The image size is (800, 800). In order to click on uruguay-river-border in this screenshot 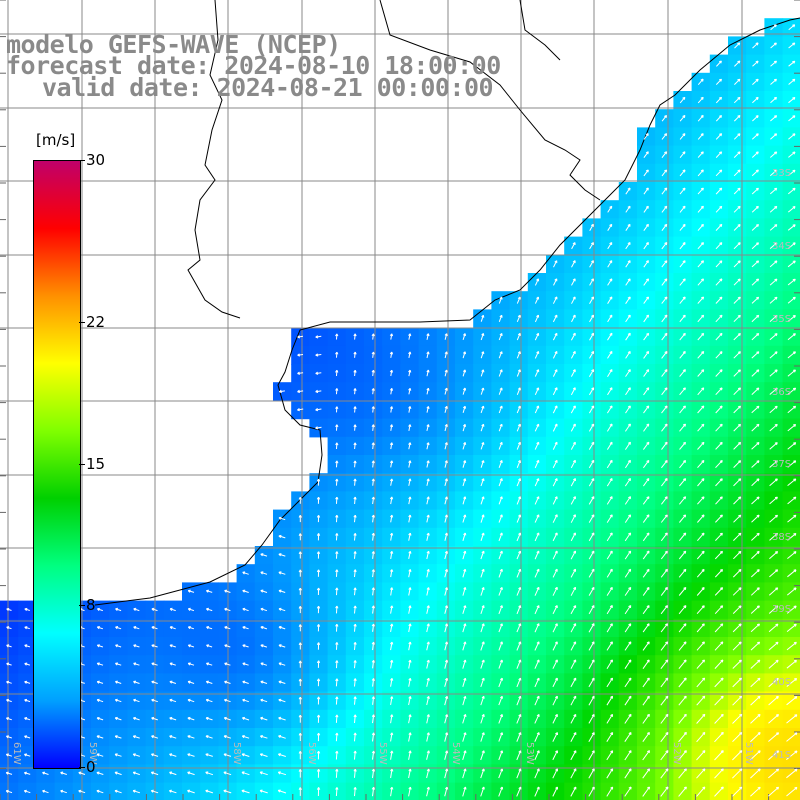, I will do `click(214, 159)`.